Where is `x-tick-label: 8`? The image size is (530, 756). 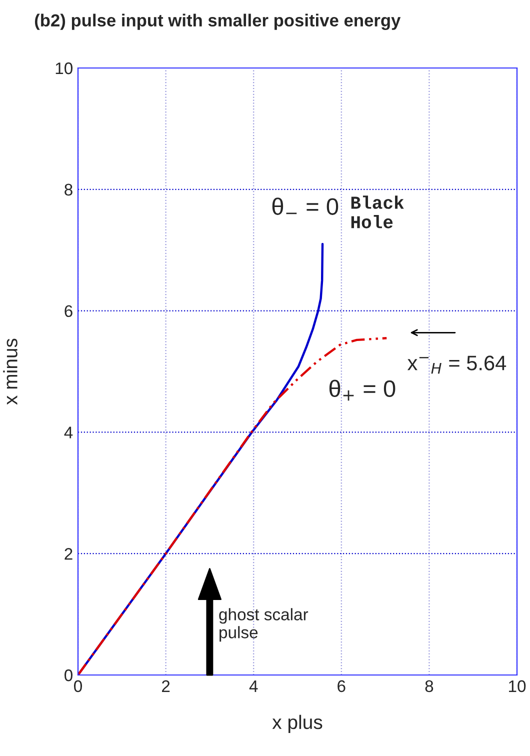 x-tick-label: 8 is located at coordinates (429, 686).